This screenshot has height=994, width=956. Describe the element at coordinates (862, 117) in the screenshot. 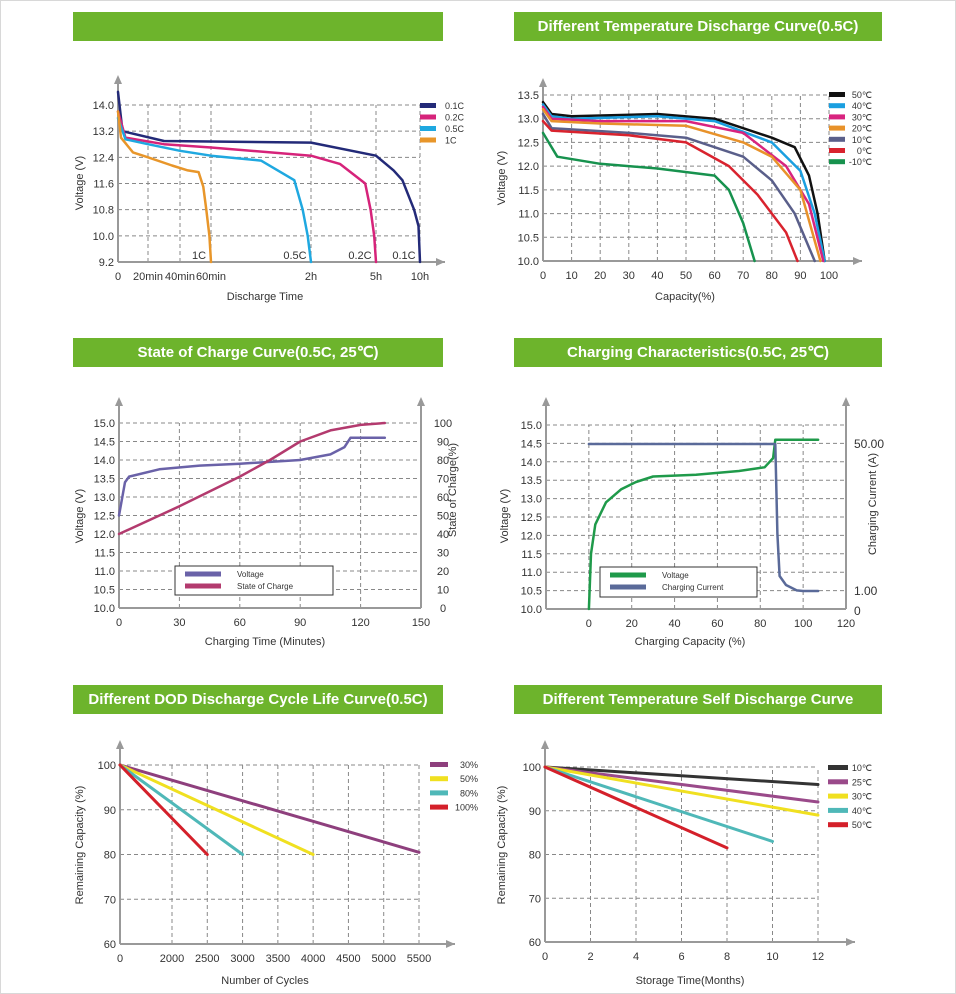

I see `legend-label: 30℃` at that location.